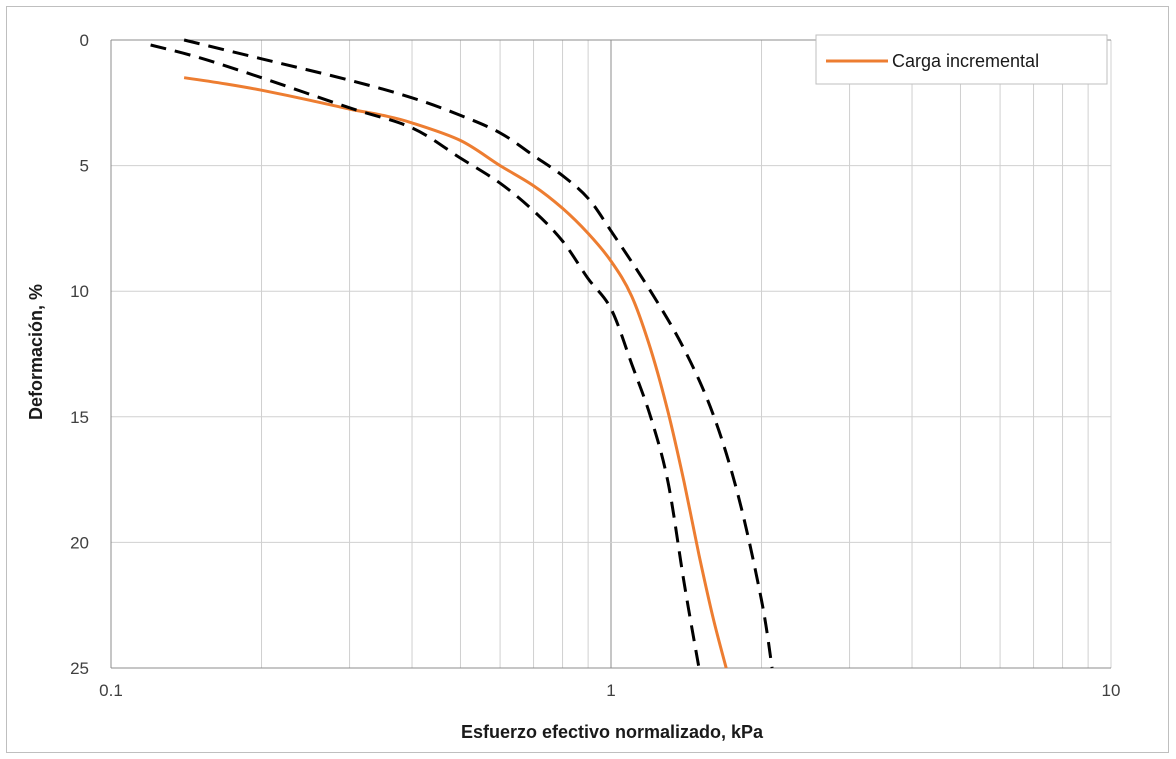 The height and width of the screenshot is (759, 1176). Describe the element at coordinates (79, 668) in the screenshot. I see `y-tick-label: 25` at that location.